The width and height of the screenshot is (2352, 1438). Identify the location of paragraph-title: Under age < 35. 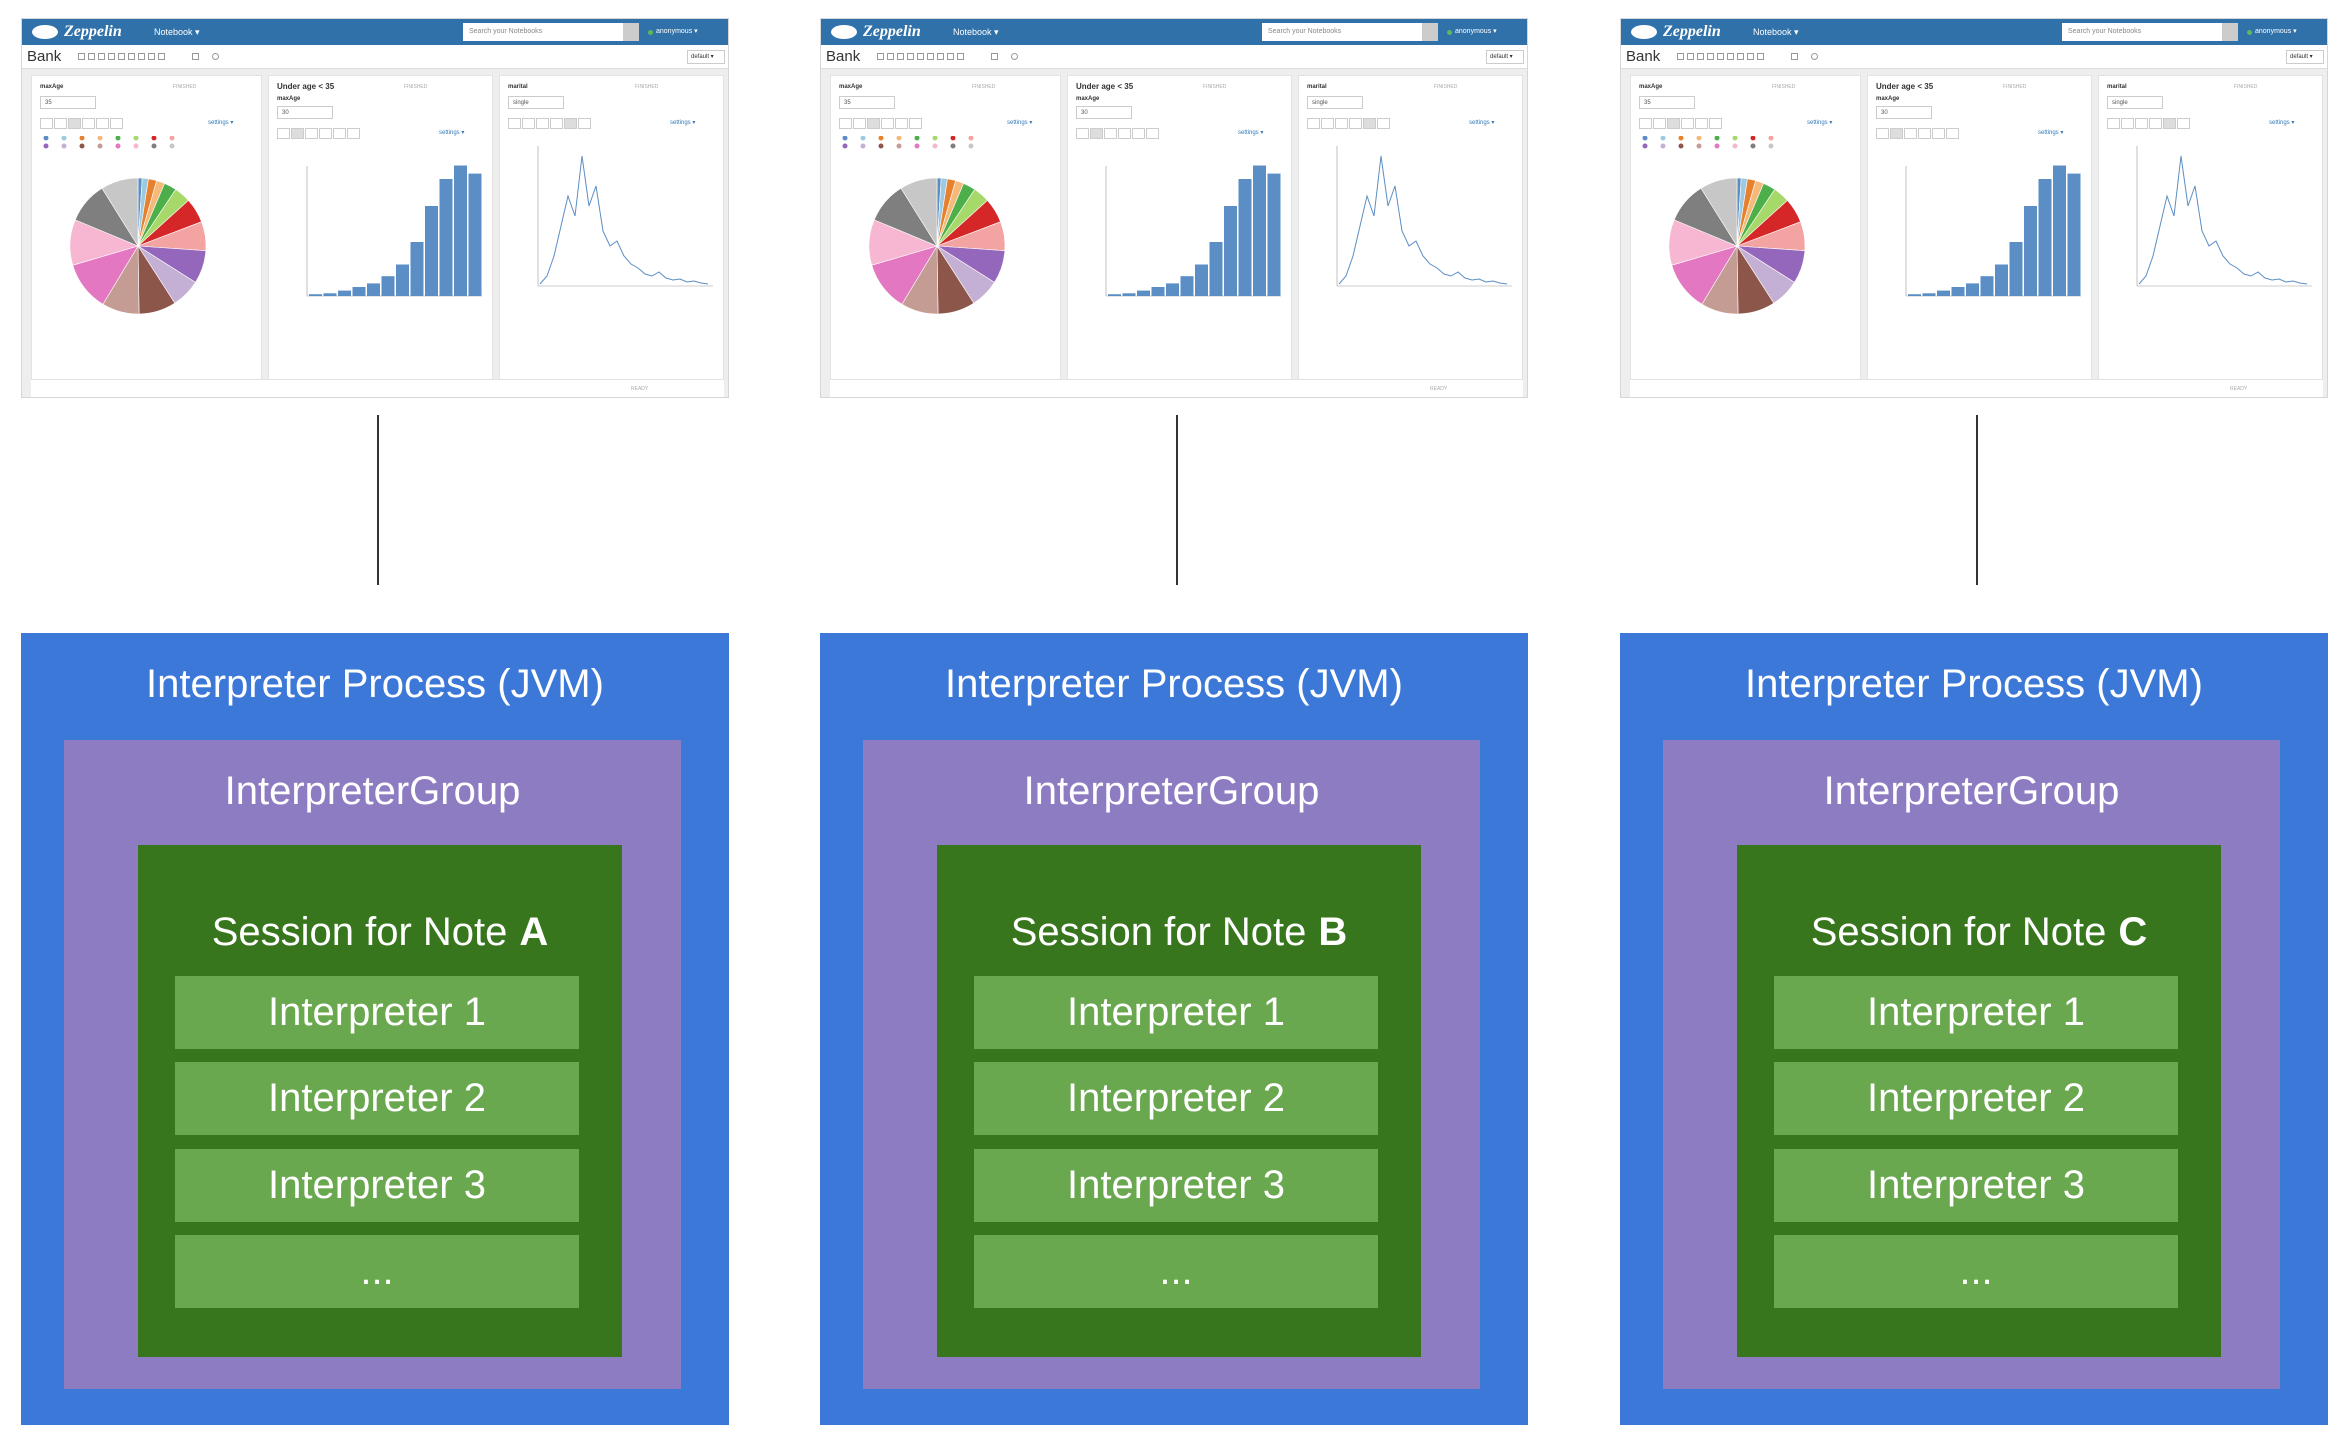
(1105, 86).